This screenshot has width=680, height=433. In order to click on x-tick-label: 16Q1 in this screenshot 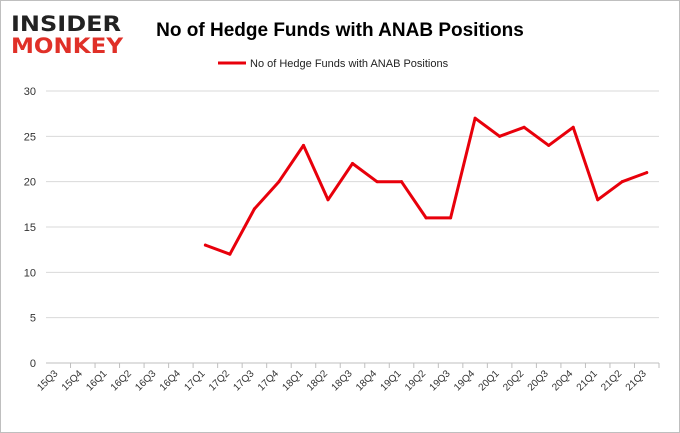, I will do `click(96, 380)`.